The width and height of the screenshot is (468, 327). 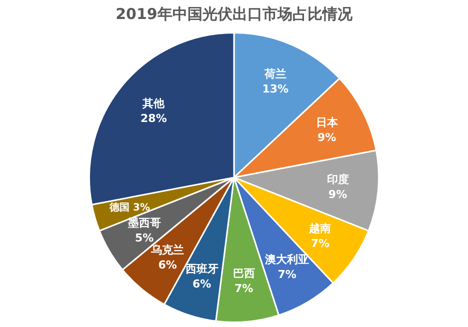 What do you see at coordinates (320, 228) in the screenshot?
I see `slice-label: 越南` at bounding box center [320, 228].